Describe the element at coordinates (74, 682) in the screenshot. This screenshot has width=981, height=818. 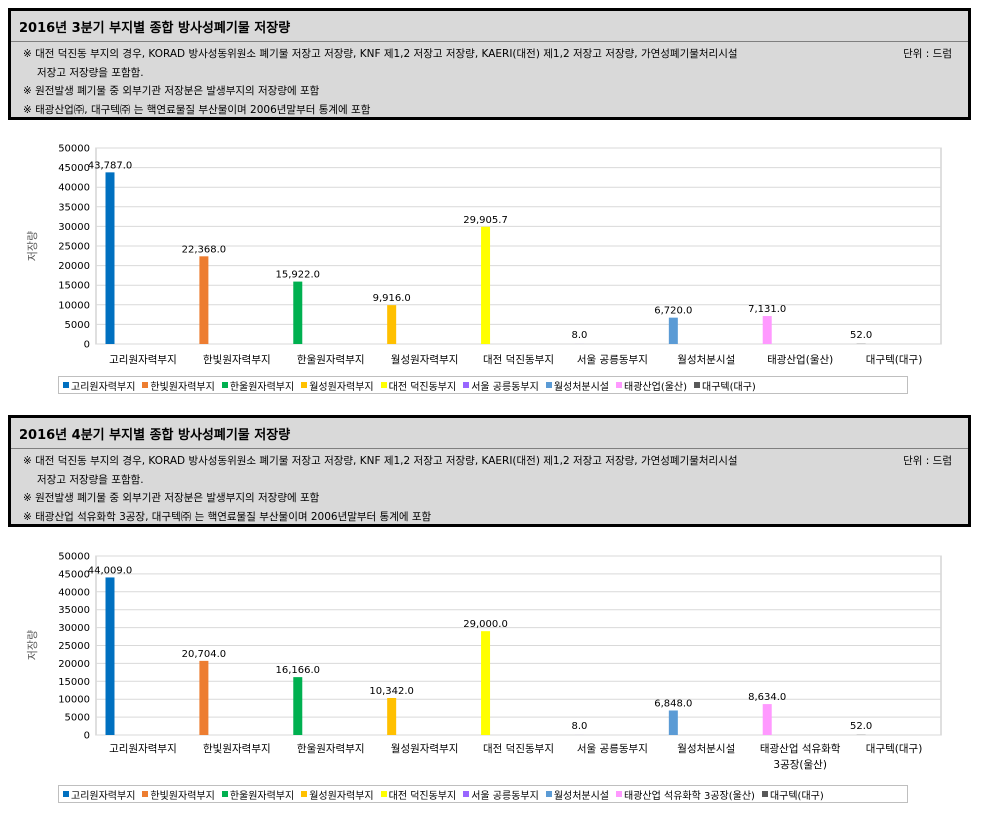
I see `y-tick-label: 15000` at that location.